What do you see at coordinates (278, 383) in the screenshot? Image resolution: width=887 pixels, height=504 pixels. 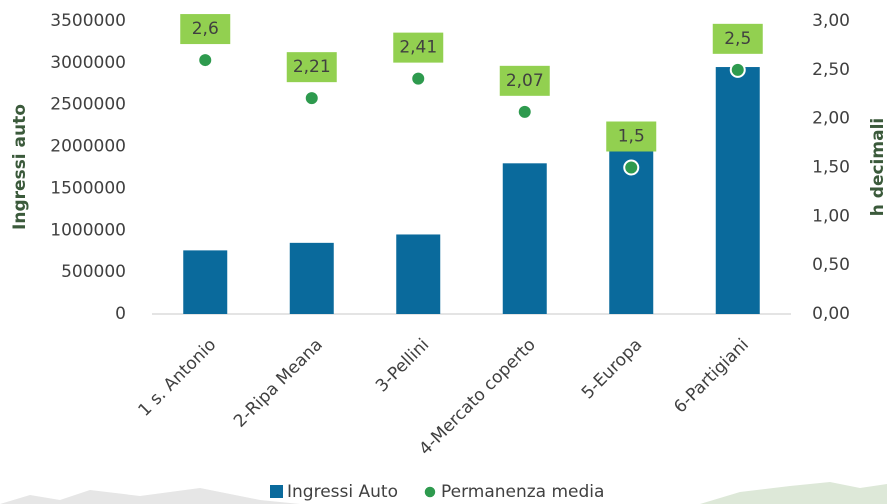 I see `x-tick-label: 2-Ripa Meana` at bounding box center [278, 383].